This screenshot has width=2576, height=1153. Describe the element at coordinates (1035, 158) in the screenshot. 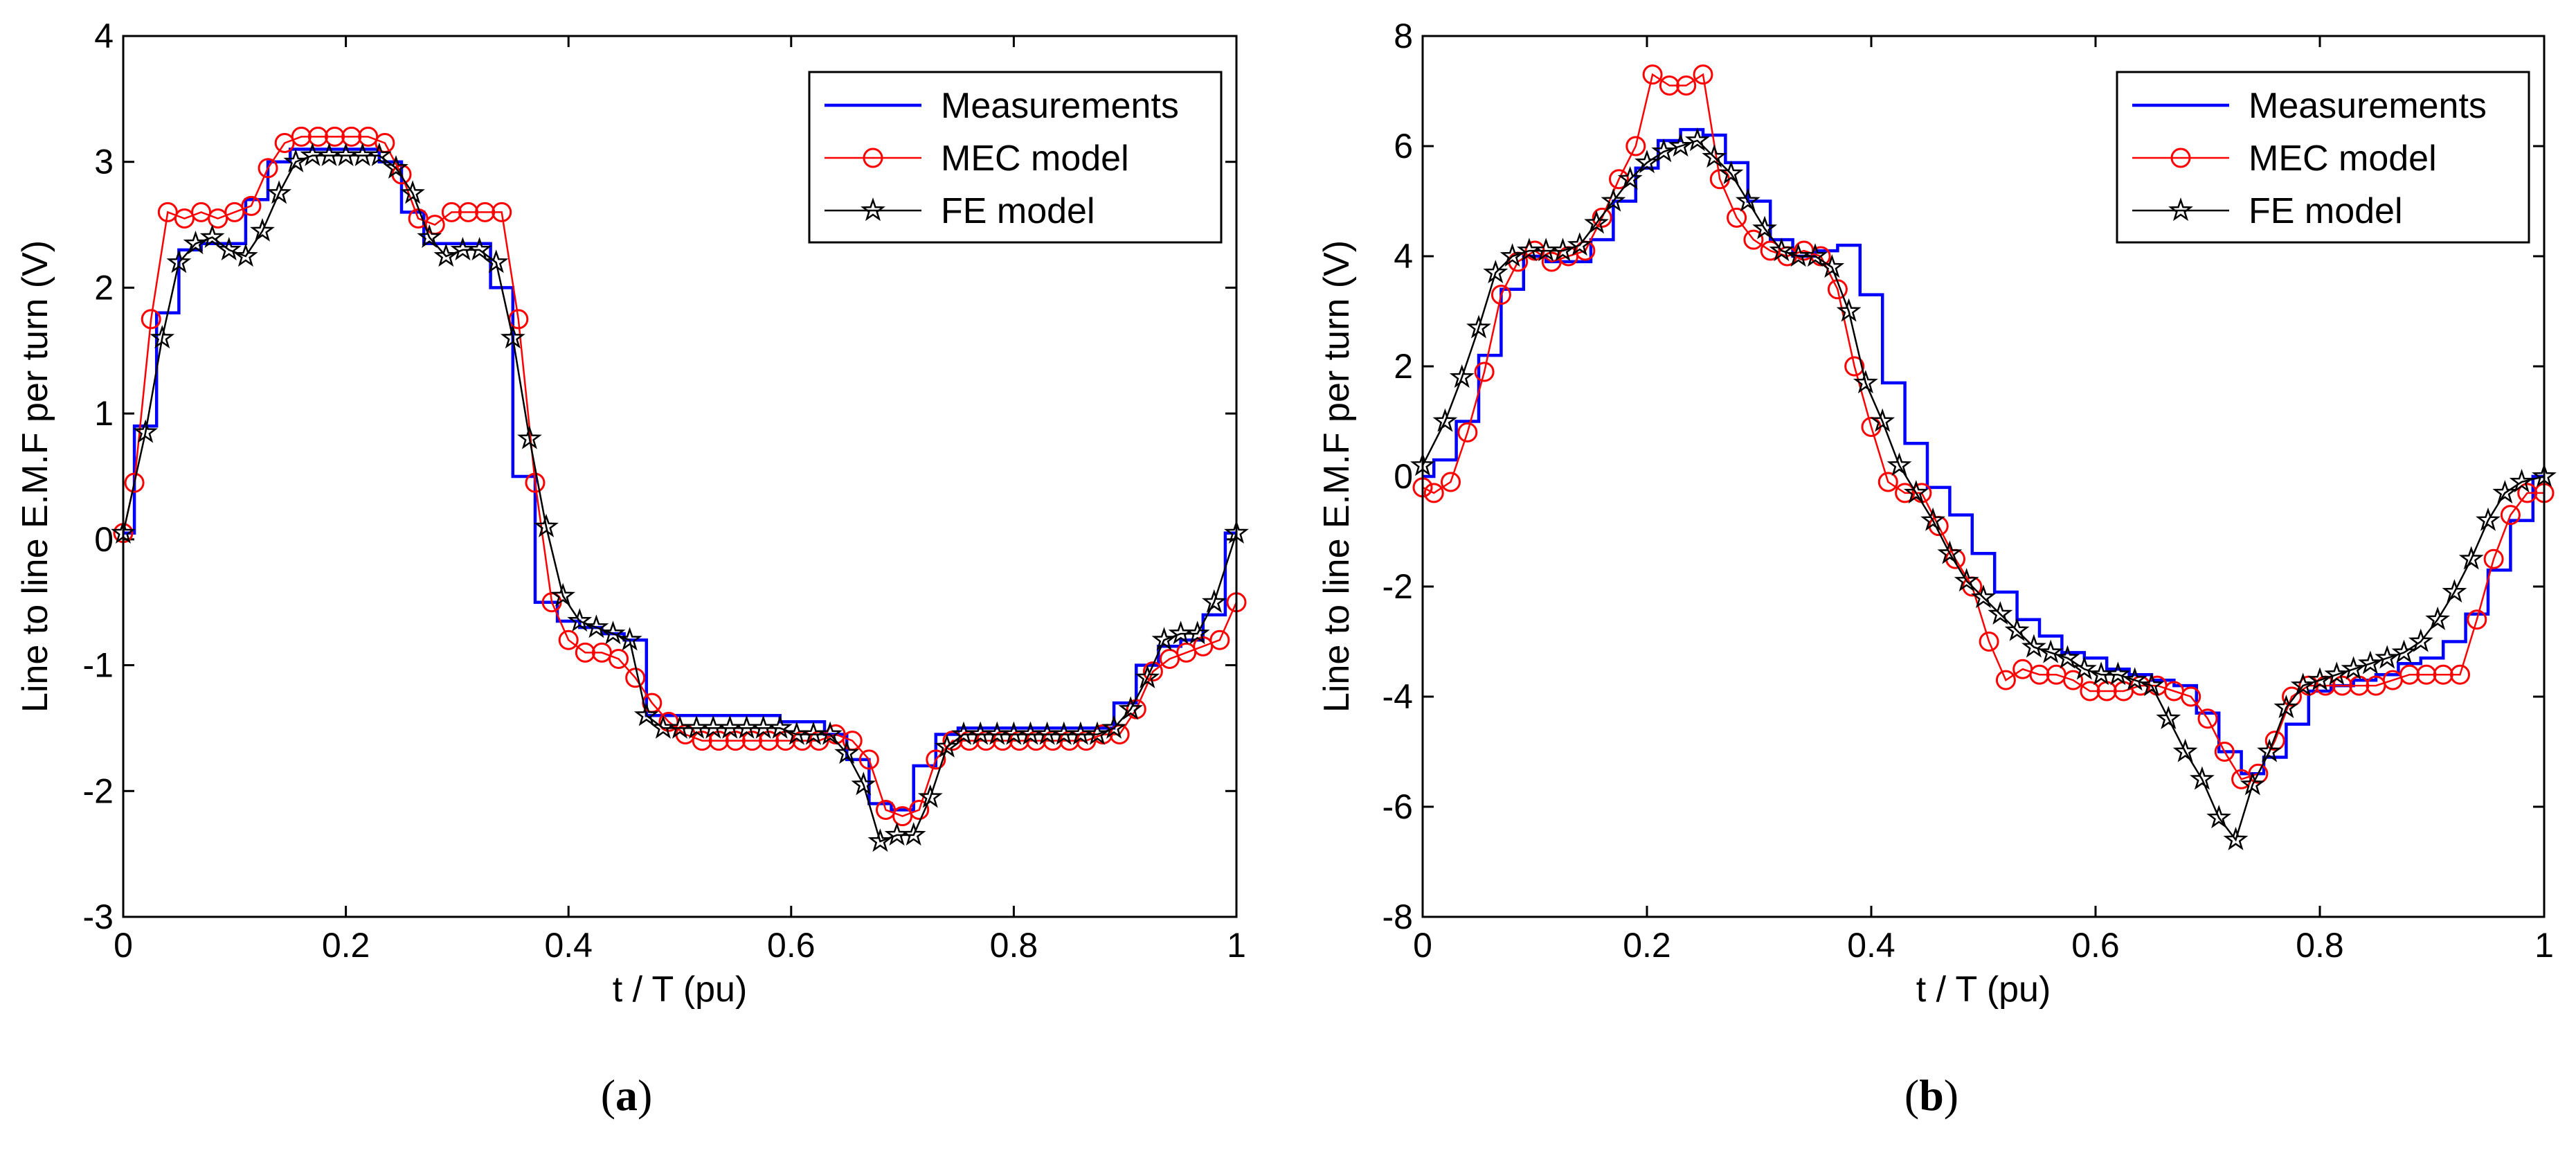

I see `legend-label: MEC model` at that location.